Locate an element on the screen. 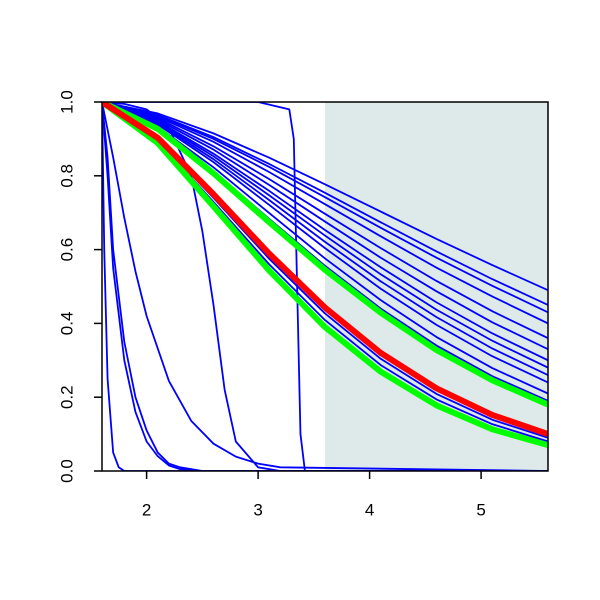  y-tick-label: 0.4 is located at coordinates (66, 324).